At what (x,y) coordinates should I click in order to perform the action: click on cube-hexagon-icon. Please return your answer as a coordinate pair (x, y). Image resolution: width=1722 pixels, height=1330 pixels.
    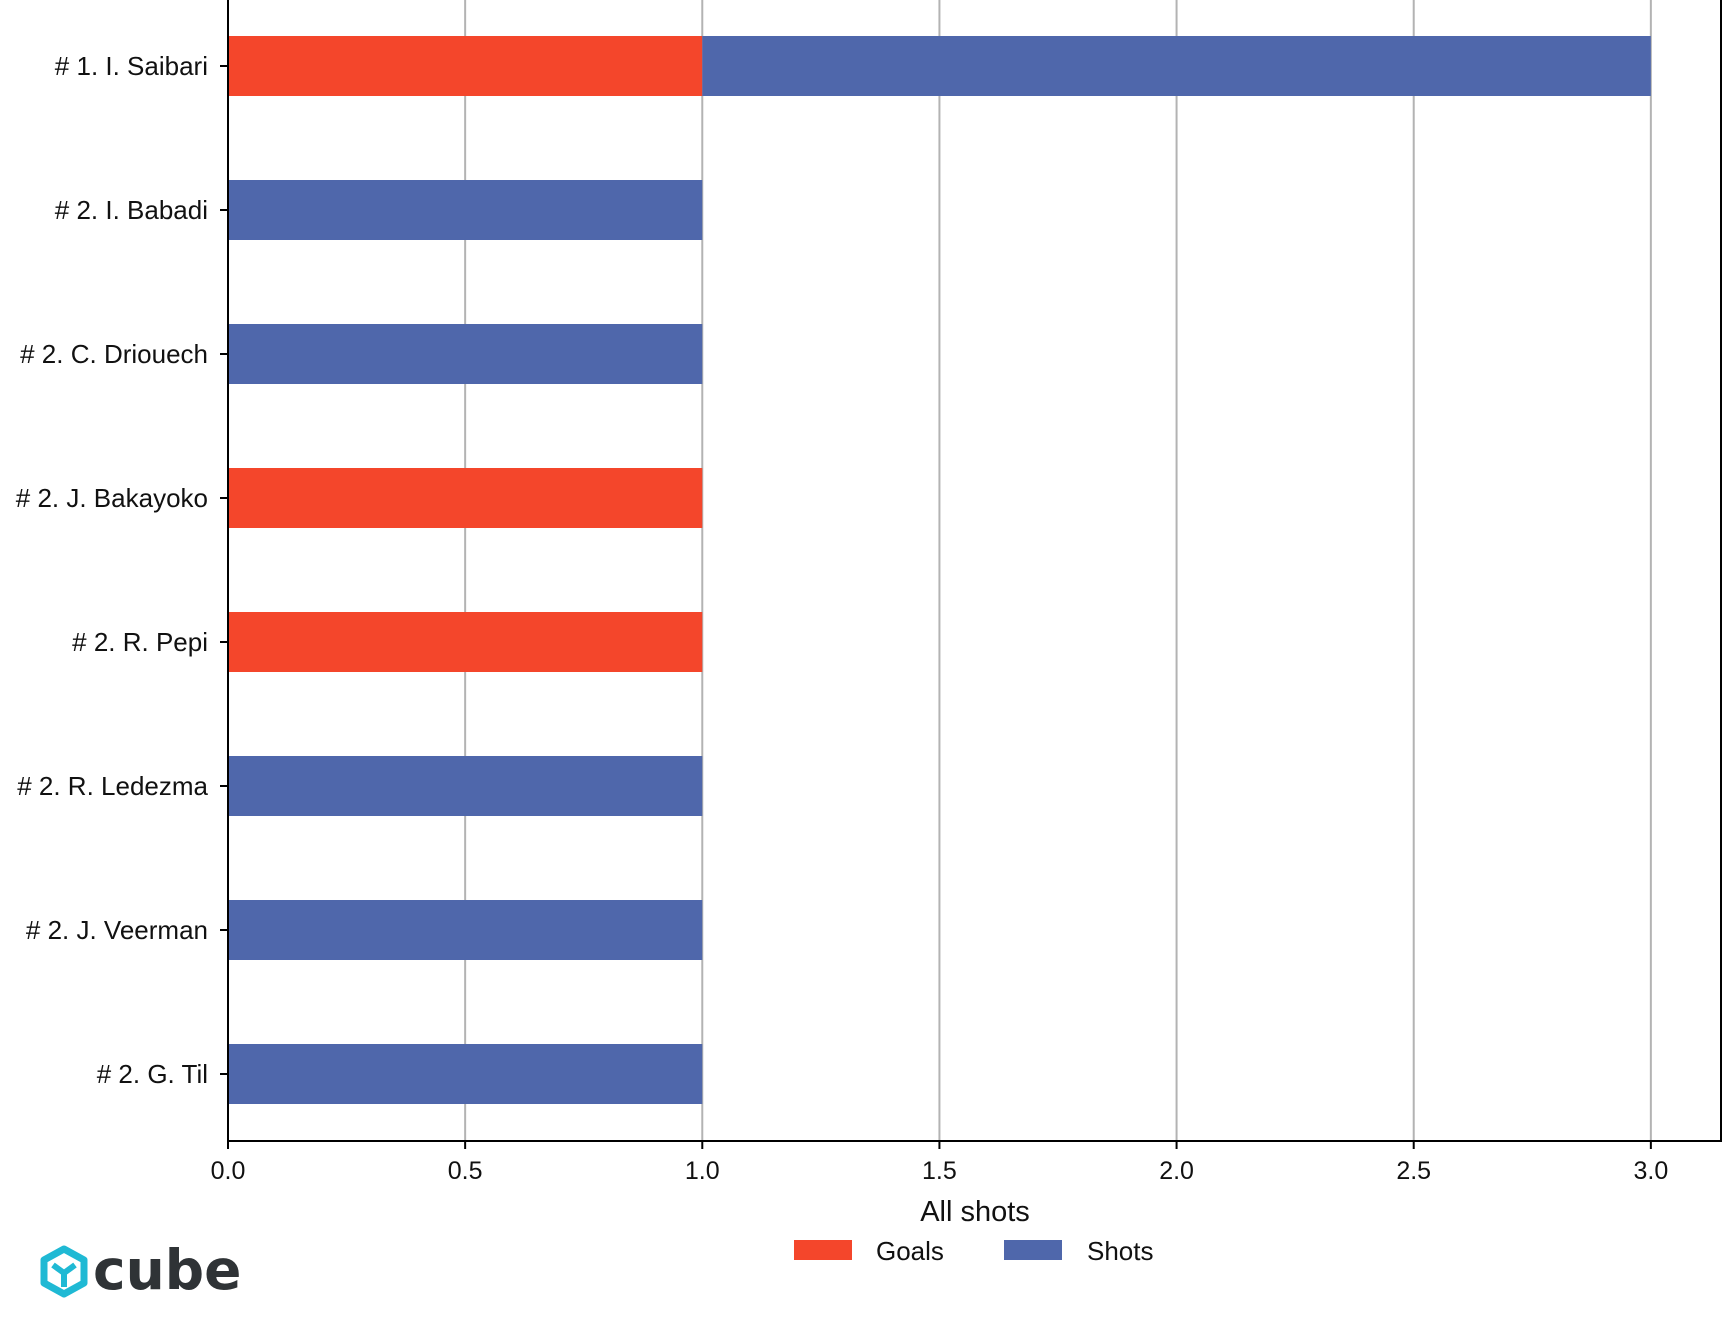
    Looking at the image, I should click on (64, 1271).